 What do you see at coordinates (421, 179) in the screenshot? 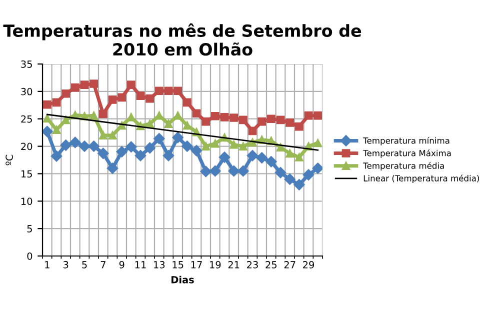
I see `legend-label: Linear (Temperatura média)` at bounding box center [421, 179].